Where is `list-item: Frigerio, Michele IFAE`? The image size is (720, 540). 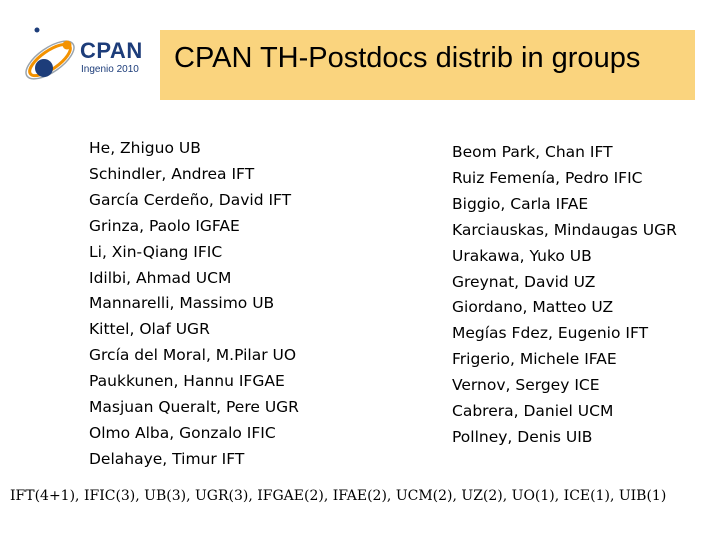 list-item: Frigerio, Michele IFAE is located at coordinates (534, 359).